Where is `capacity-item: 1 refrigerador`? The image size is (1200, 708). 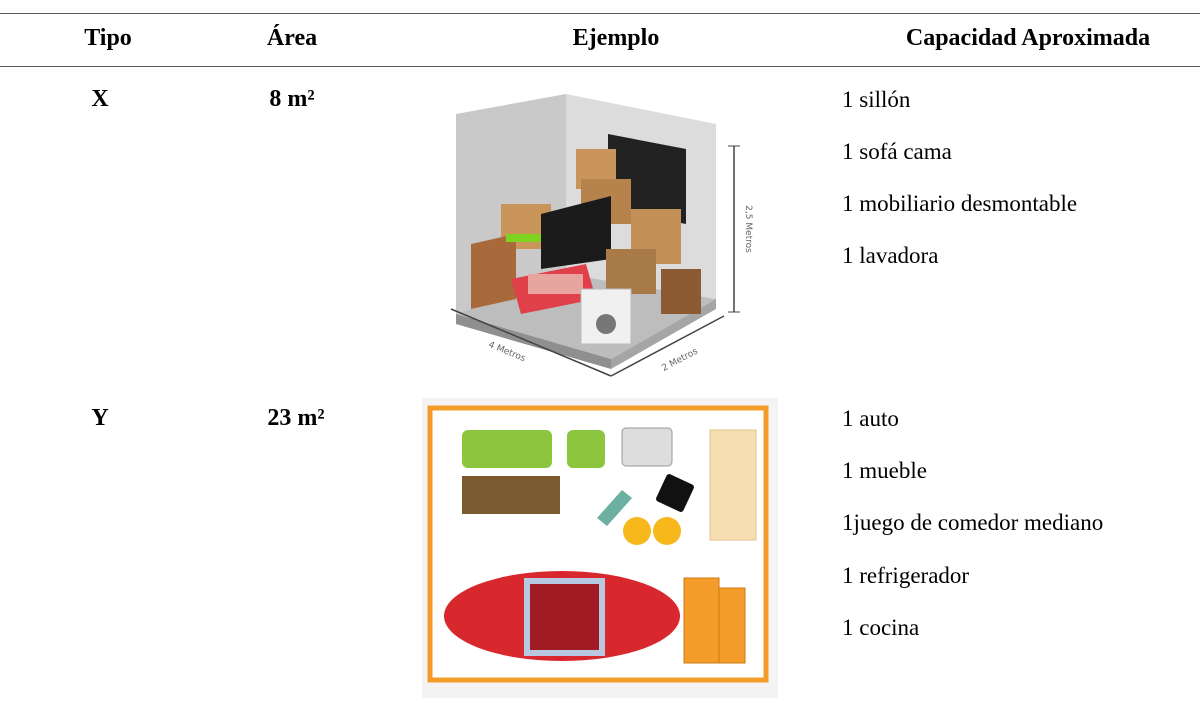 capacity-item: 1 refrigerador is located at coordinates (906, 575).